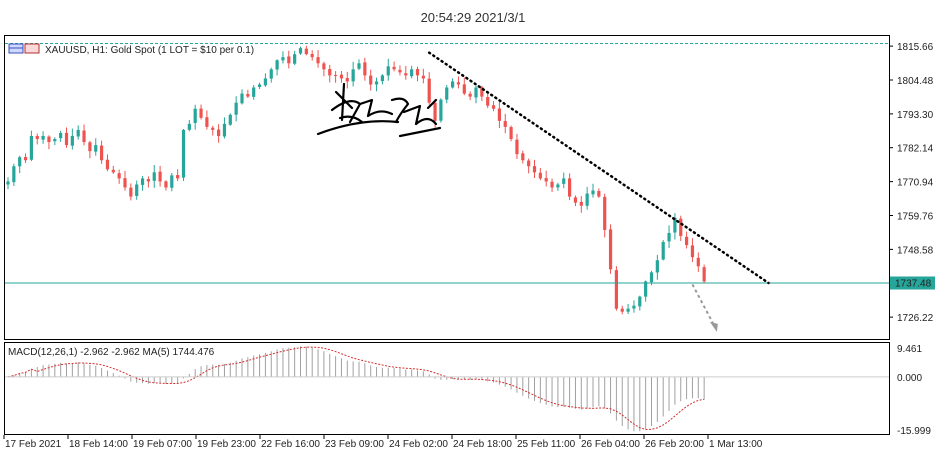  What do you see at coordinates (915, 318) in the screenshot?
I see `price-tick-label: 1726.22` at bounding box center [915, 318].